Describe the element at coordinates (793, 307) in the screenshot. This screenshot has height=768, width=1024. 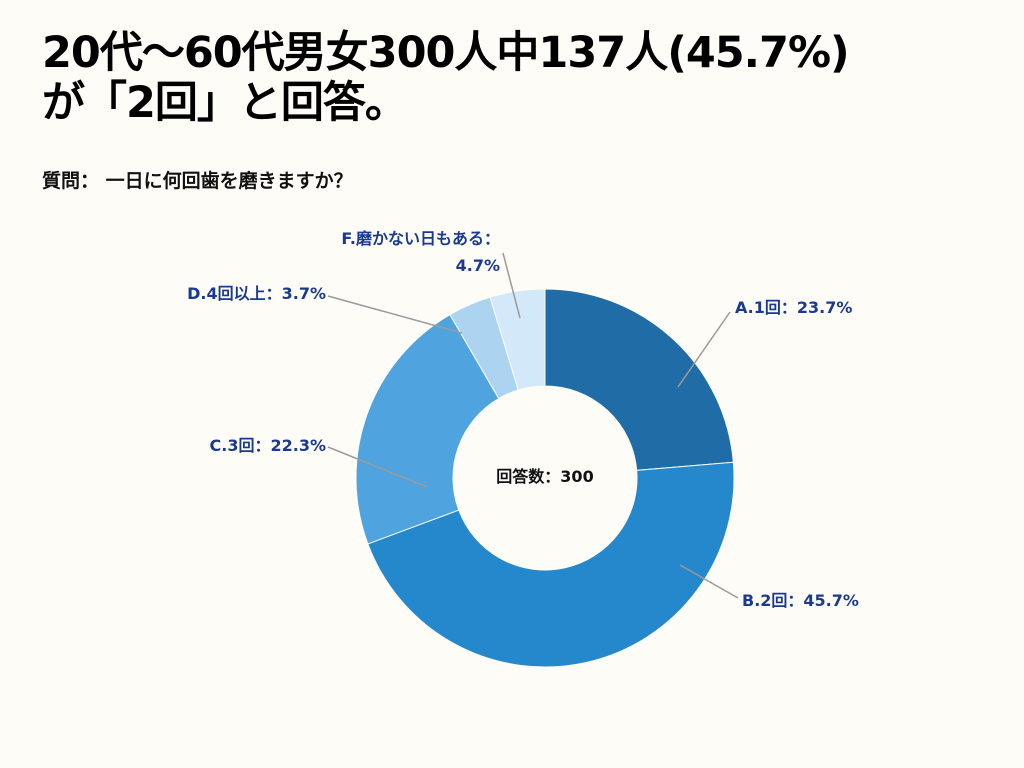
I see `label-a: A.1回：23.7%` at that location.